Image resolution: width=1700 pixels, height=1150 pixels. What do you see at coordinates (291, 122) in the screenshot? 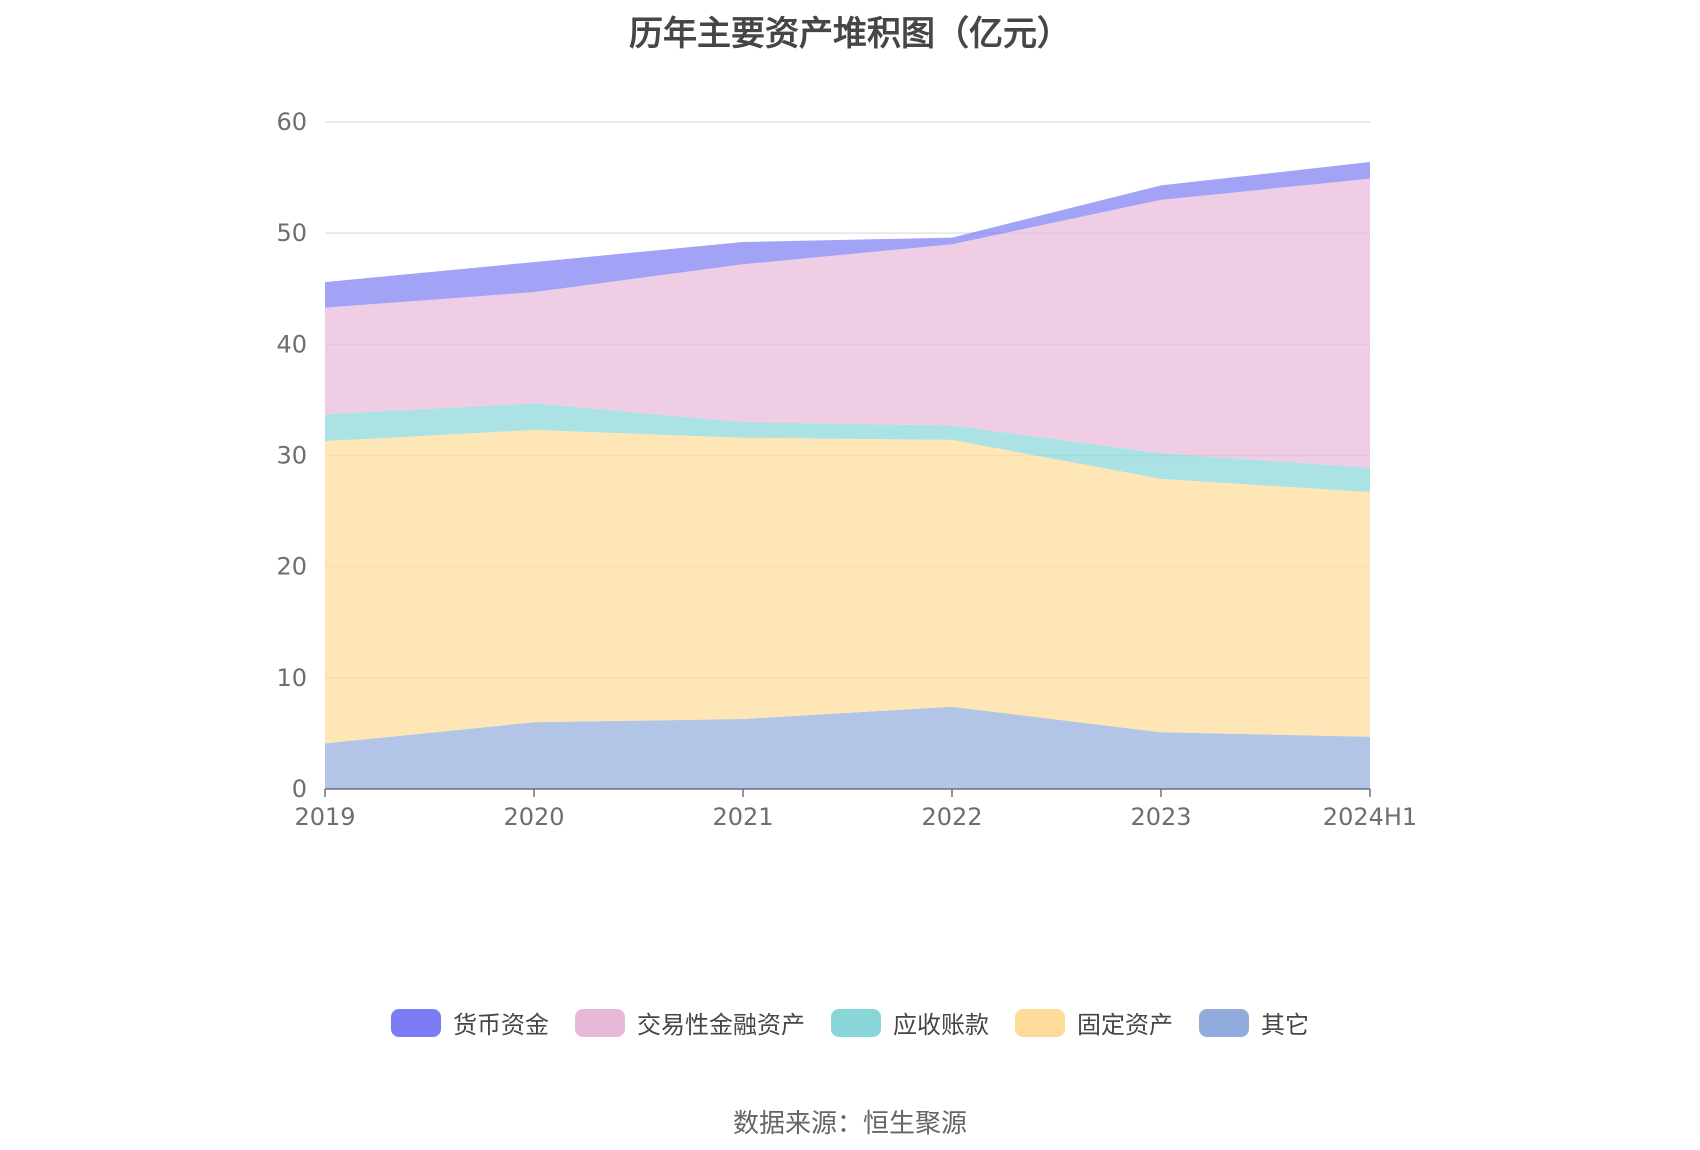
I see `y-tick-label: 60` at bounding box center [291, 122].